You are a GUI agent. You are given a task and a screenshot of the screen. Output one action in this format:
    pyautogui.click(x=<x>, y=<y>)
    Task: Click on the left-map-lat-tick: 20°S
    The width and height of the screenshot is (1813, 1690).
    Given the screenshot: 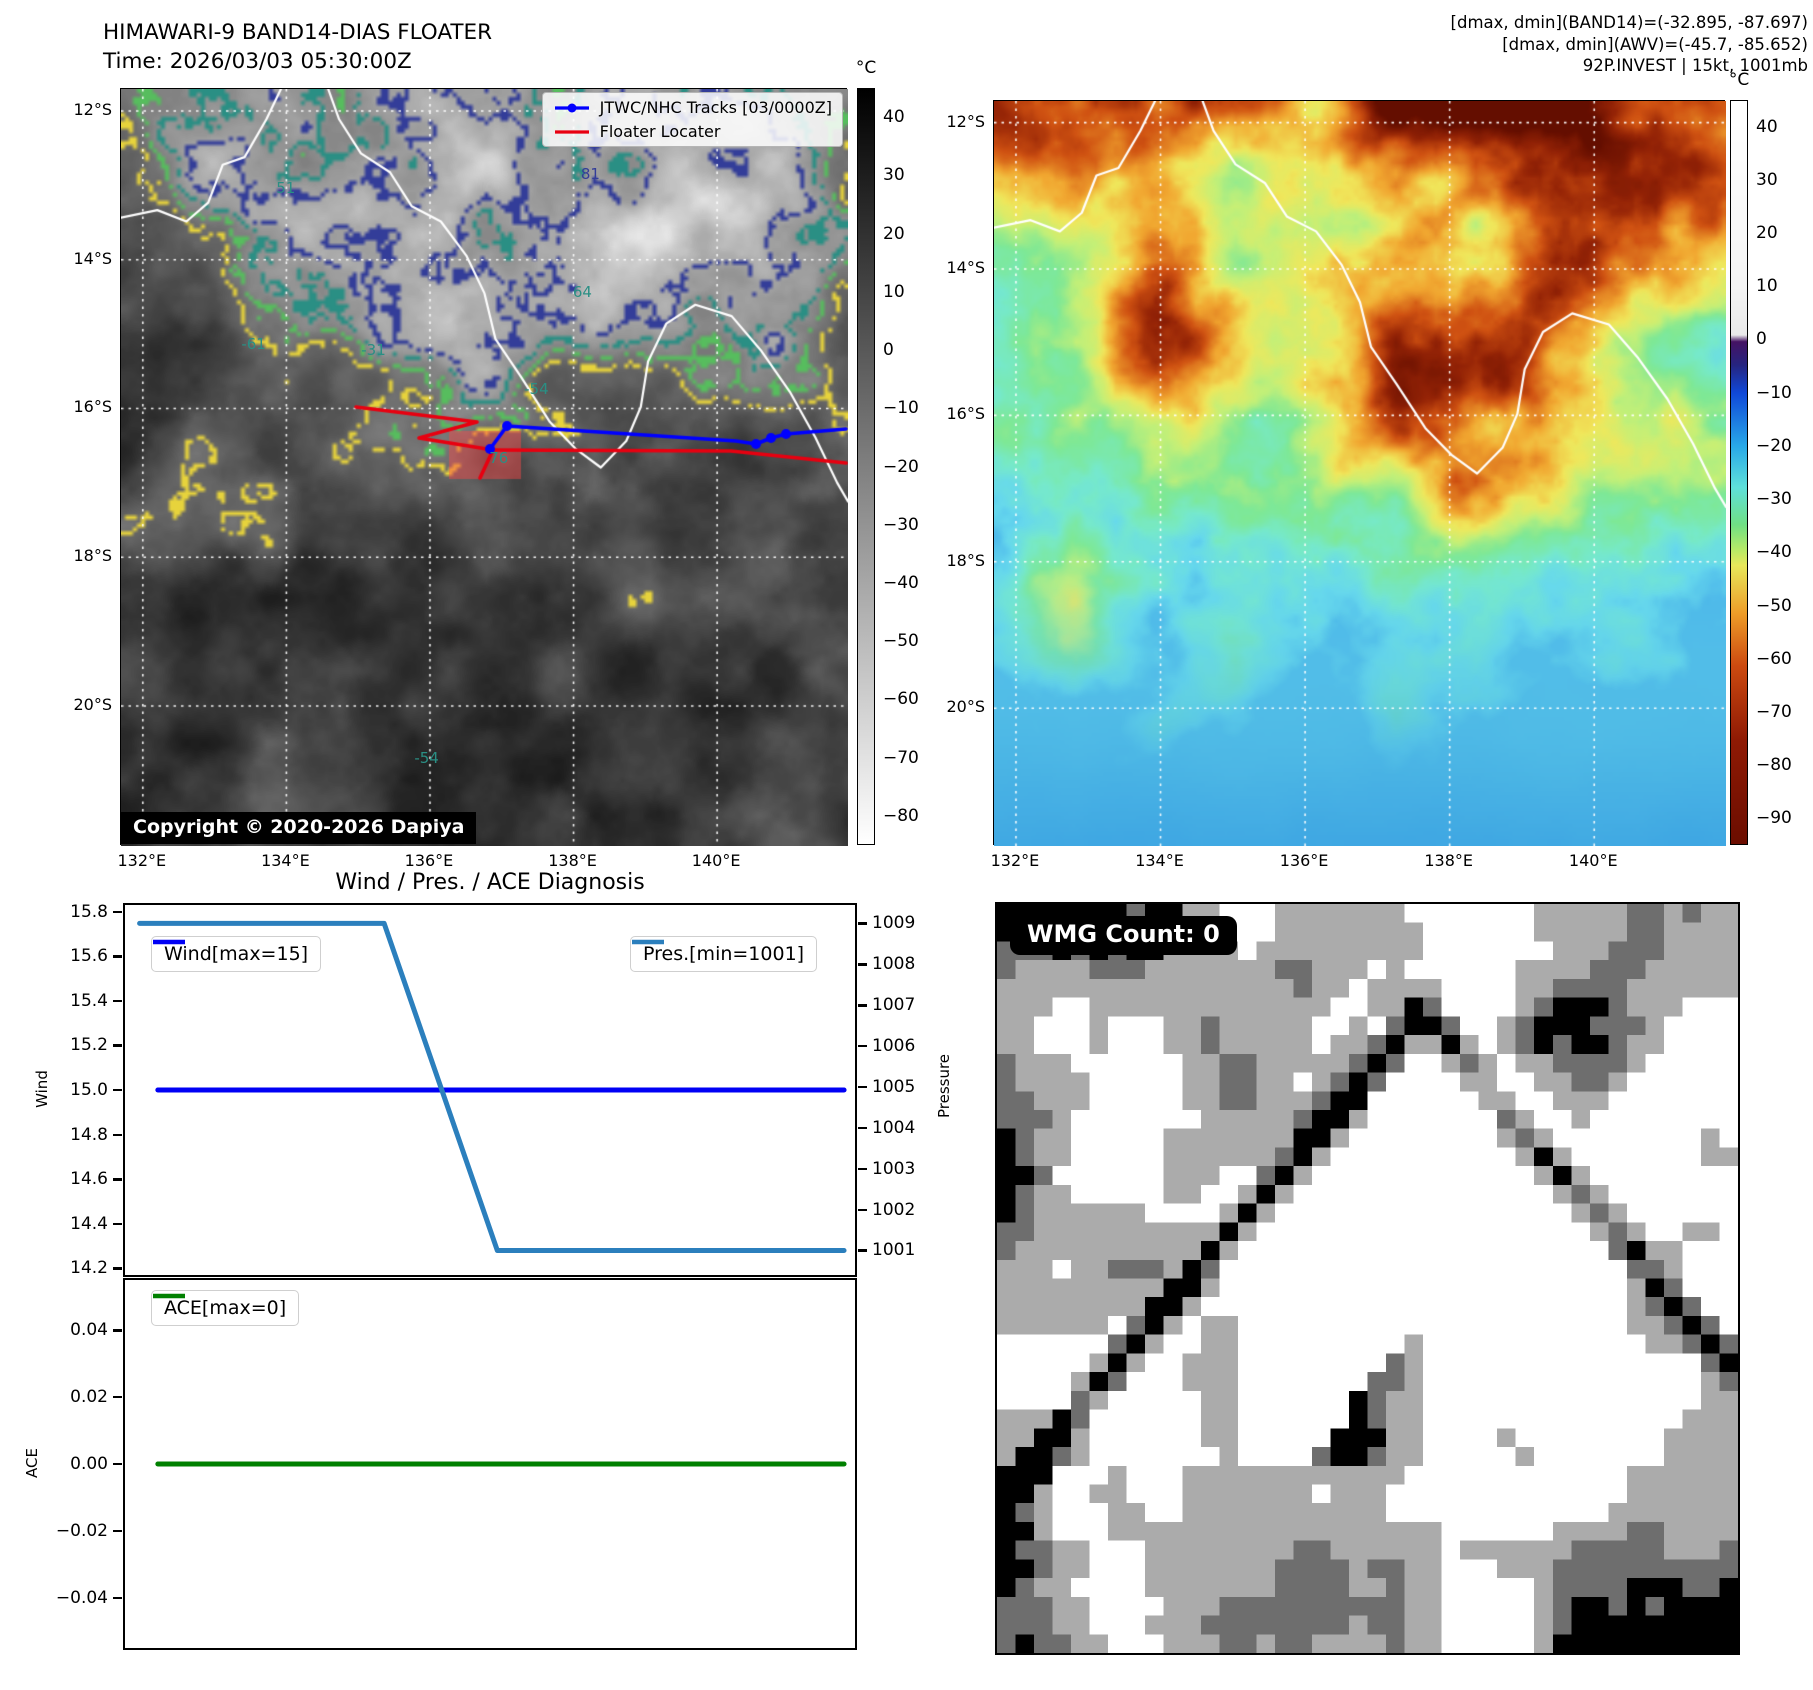 What is the action you would take?
    pyautogui.click(x=92, y=704)
    